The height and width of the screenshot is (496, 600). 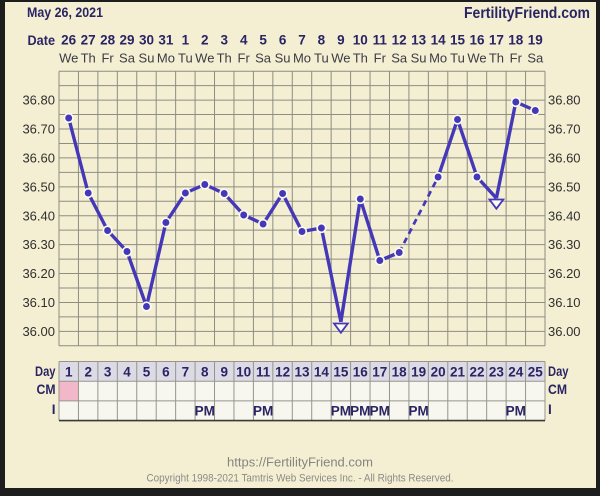 I want to click on svg-text: 27, so click(x=88, y=40).